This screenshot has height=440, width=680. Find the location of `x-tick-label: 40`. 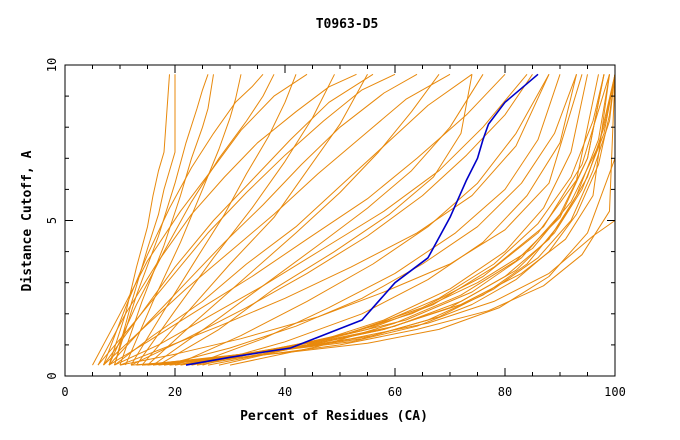

x-tick-label: 40 is located at coordinates (285, 392).